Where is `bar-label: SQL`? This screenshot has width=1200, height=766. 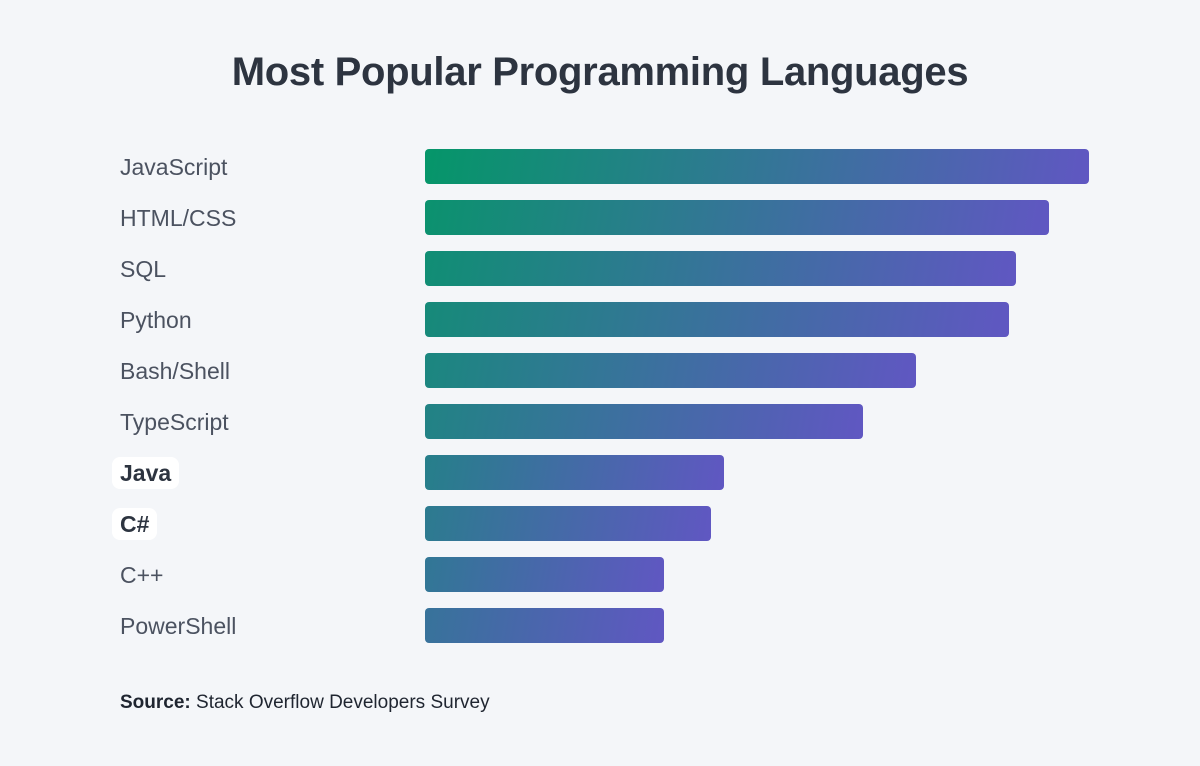 bar-label: SQL is located at coordinates (143, 269).